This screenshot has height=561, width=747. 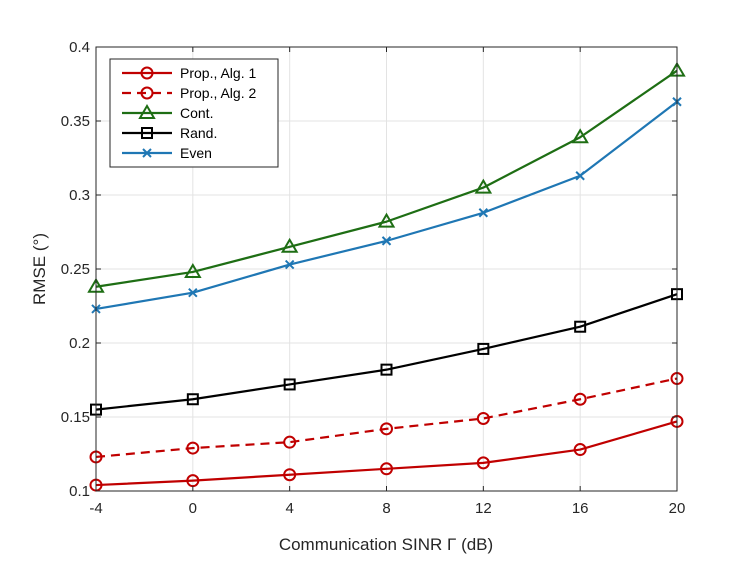 I want to click on x-tick-label: 12, so click(x=483, y=508).